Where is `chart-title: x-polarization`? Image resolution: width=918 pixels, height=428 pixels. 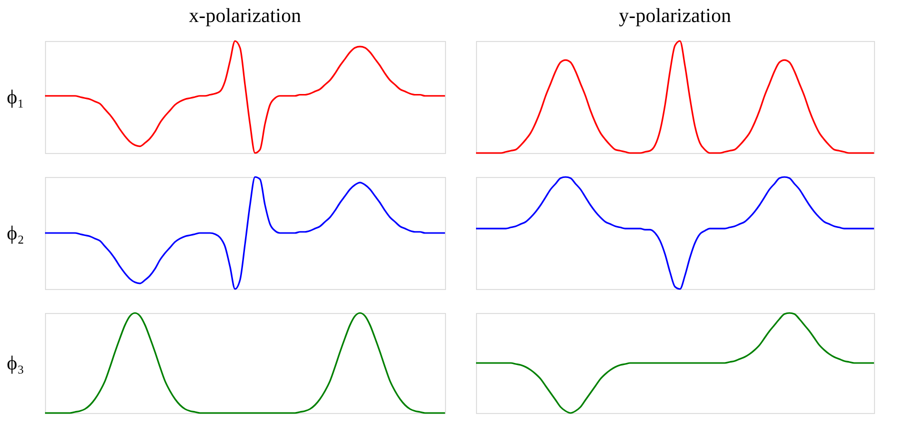 chart-title: x-polarization is located at coordinates (245, 16).